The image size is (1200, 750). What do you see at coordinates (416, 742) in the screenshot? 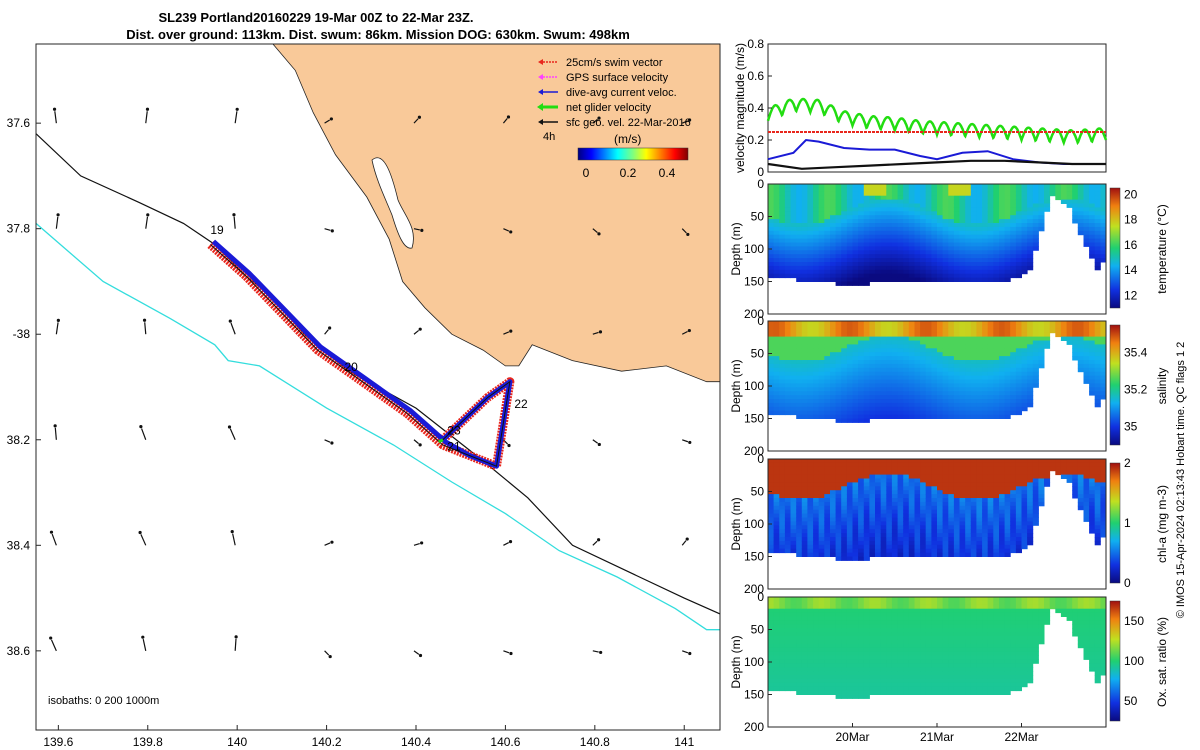
I see `map-xtick-label: 140.4` at bounding box center [416, 742].